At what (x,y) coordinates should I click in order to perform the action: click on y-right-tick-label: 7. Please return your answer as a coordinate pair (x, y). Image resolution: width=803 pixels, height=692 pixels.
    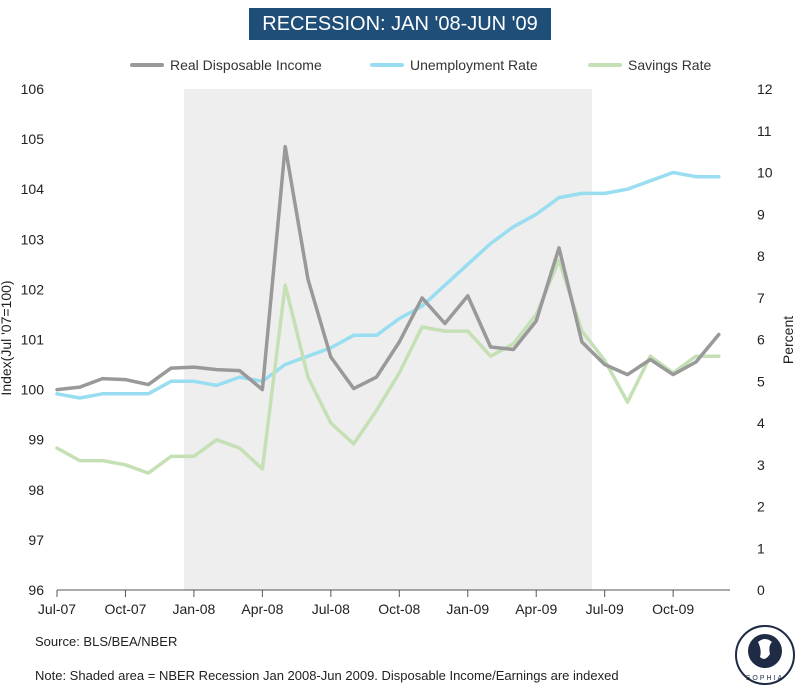
    Looking at the image, I should click on (761, 298).